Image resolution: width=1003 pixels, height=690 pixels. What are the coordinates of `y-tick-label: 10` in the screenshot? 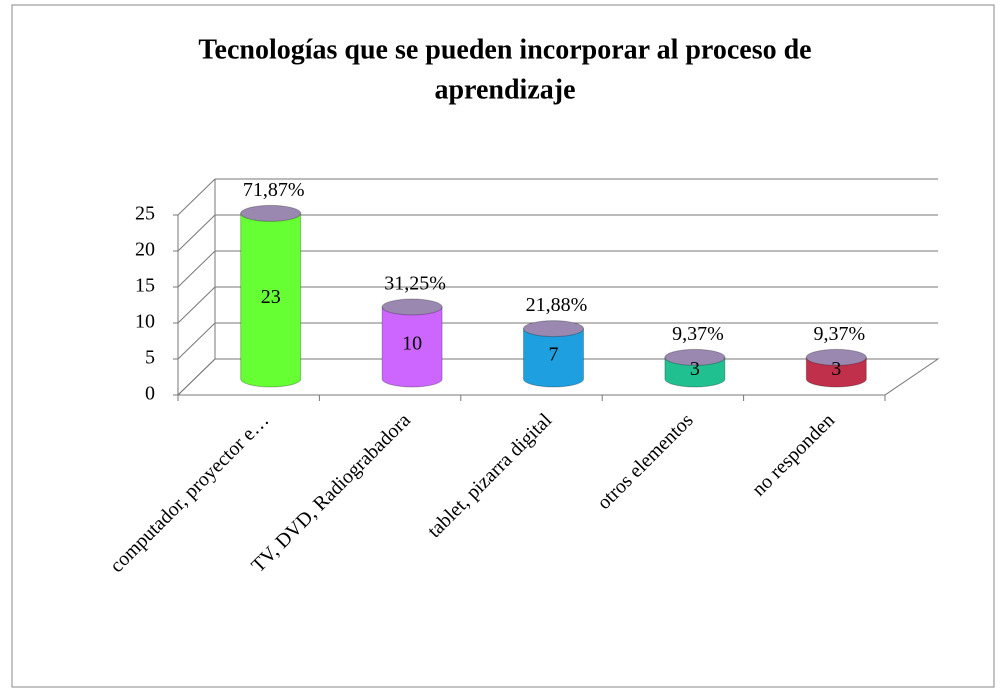 It's located at (145, 322).